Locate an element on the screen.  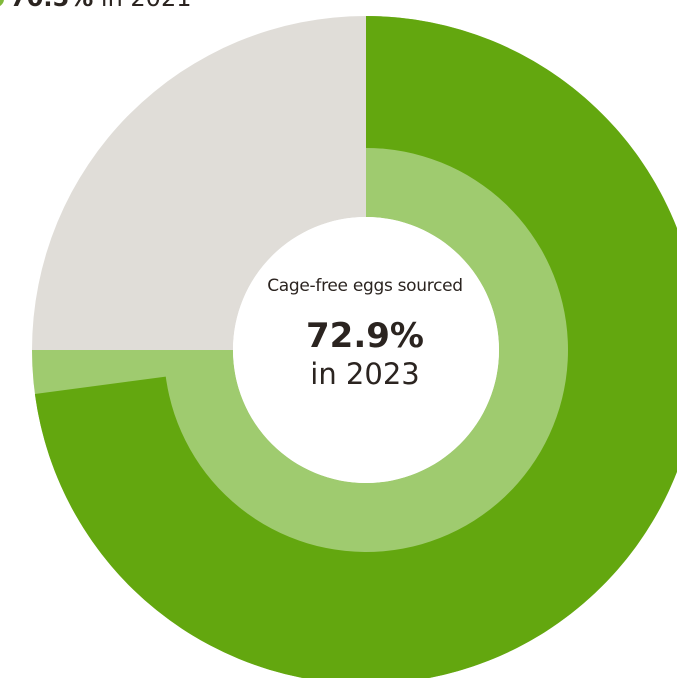
center-value: 72.9% is located at coordinates (365, 336).